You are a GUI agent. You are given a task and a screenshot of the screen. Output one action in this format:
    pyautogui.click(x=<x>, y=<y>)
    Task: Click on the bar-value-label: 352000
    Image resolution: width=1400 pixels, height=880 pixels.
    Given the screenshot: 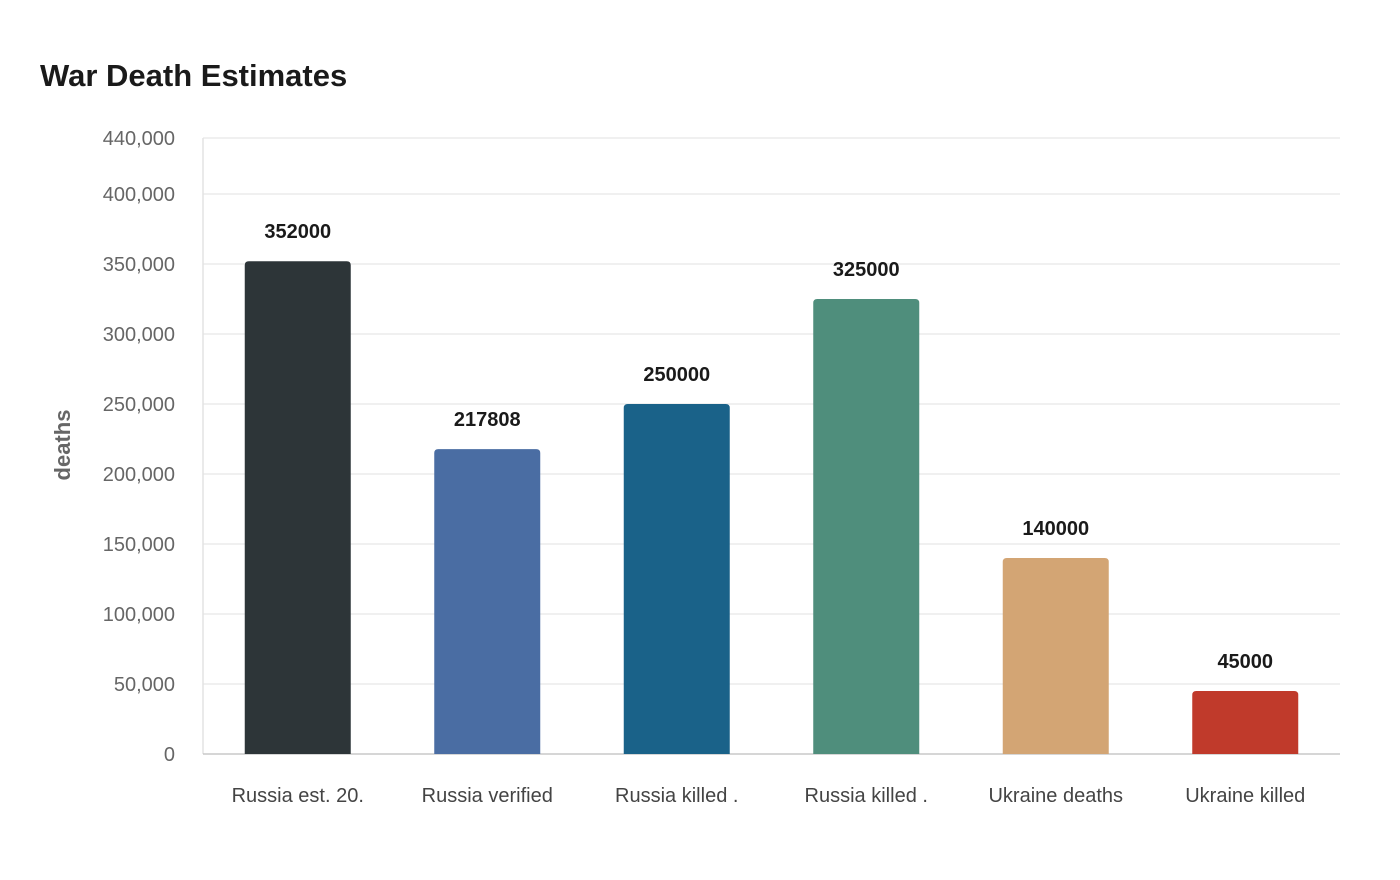 What is the action you would take?
    pyautogui.click(x=297, y=232)
    